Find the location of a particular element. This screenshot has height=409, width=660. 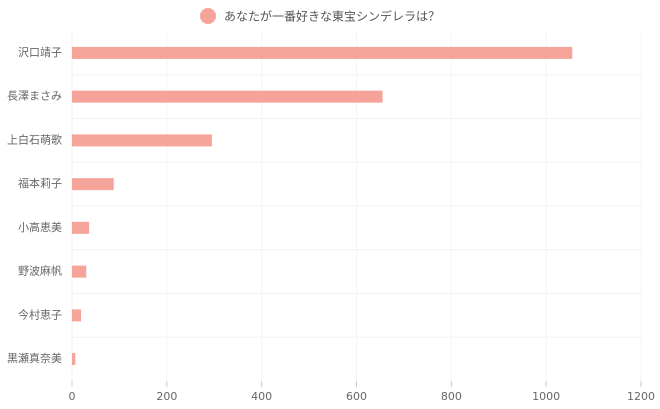

y-tick-label: 福本莉子 is located at coordinates (40, 183).